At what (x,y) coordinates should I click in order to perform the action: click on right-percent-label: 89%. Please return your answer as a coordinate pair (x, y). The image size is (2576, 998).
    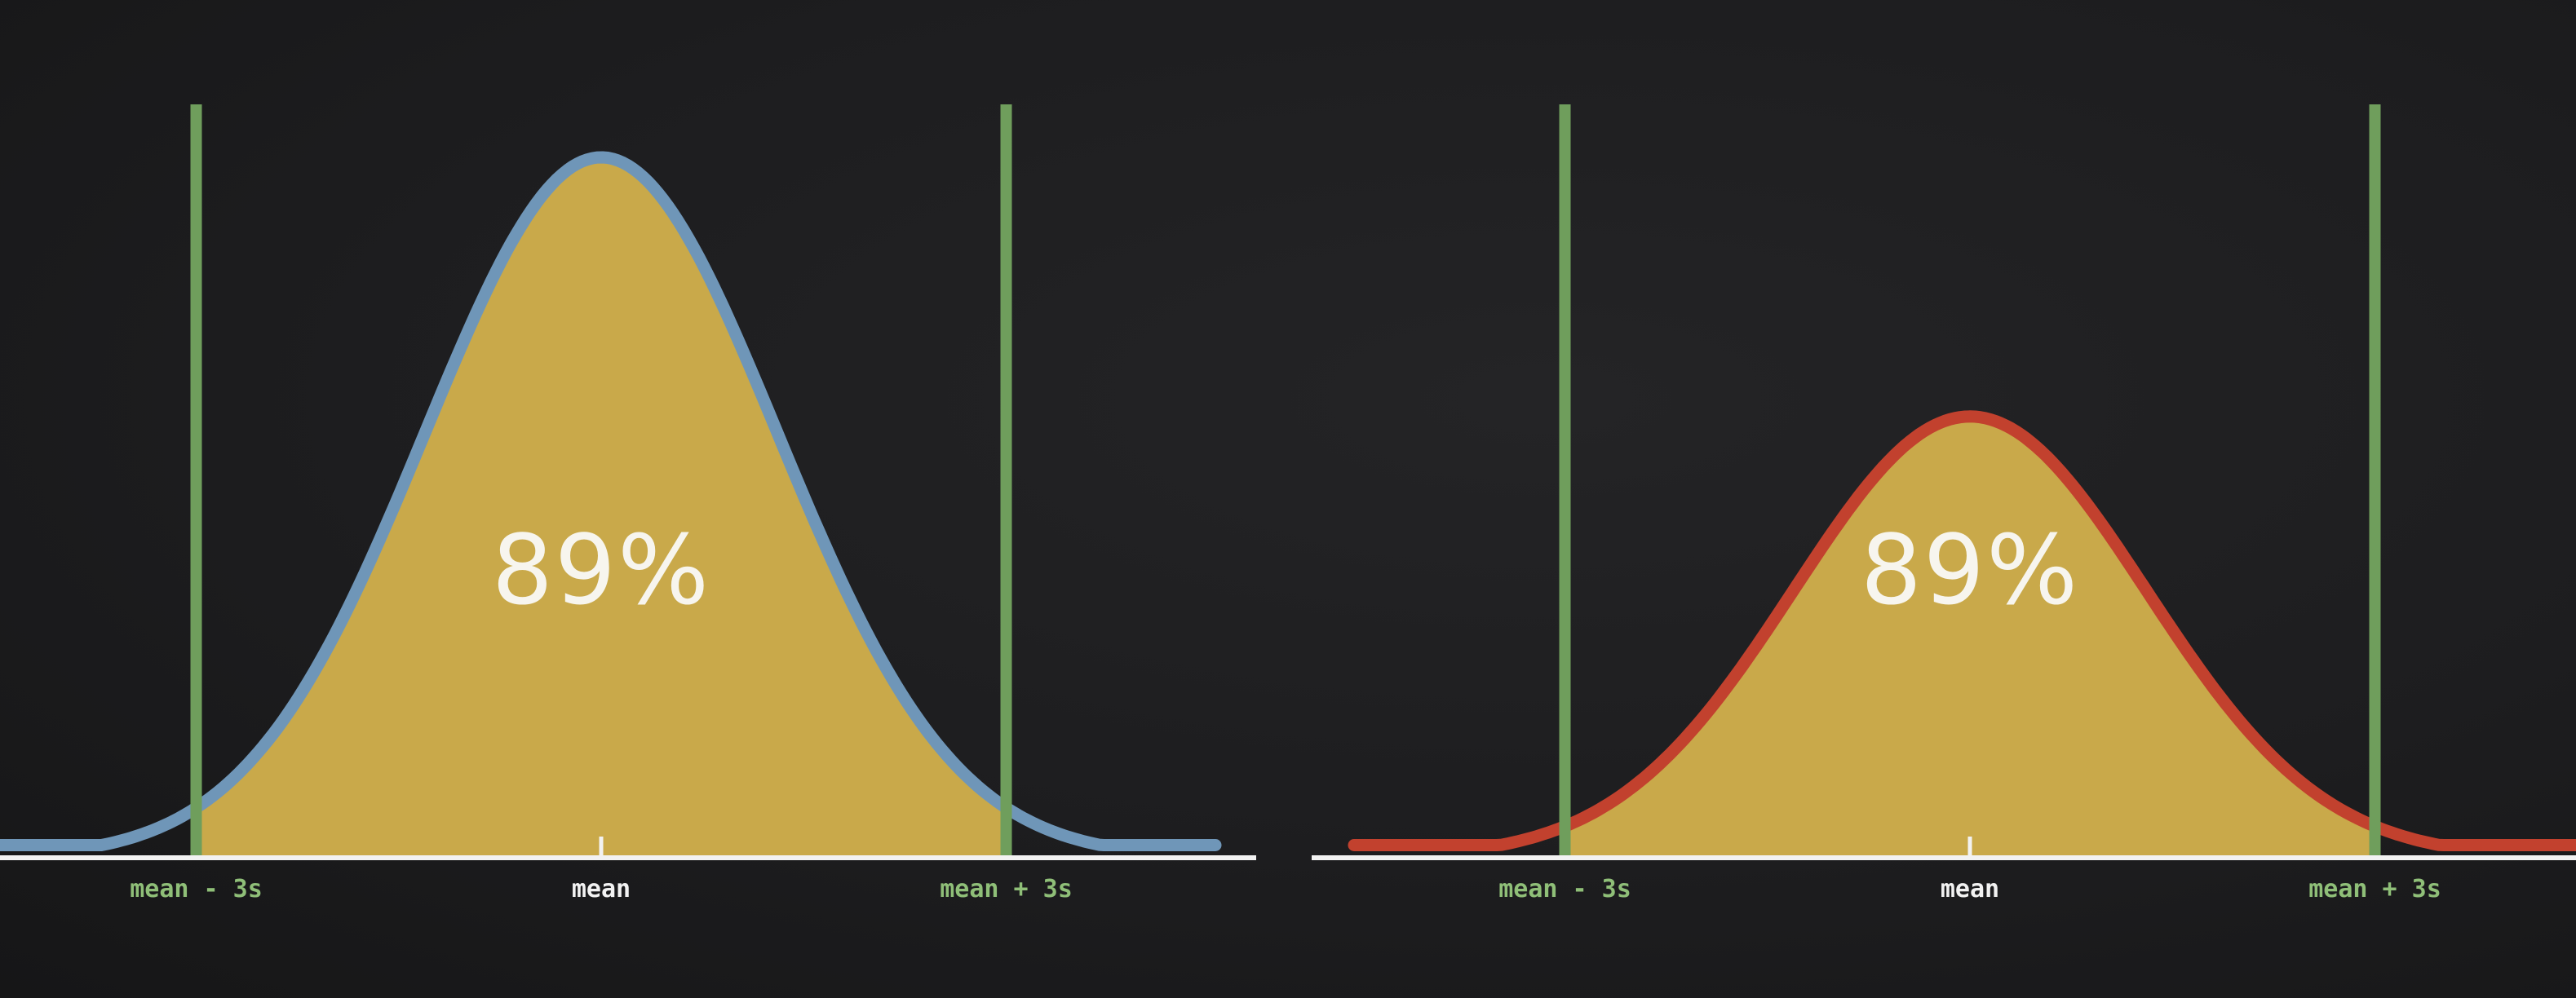
    Looking at the image, I should click on (1970, 570).